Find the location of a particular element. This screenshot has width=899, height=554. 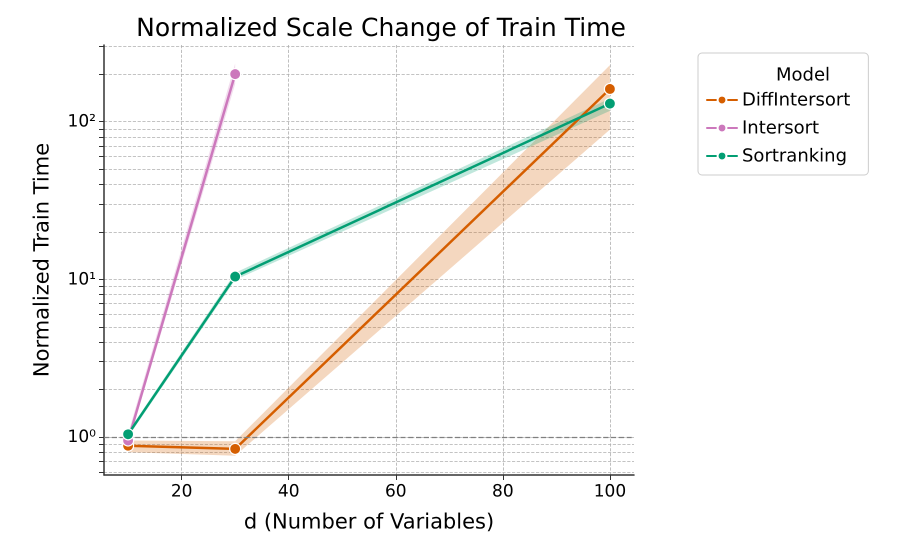

y-tick-label: 10² is located at coordinates (82, 122).